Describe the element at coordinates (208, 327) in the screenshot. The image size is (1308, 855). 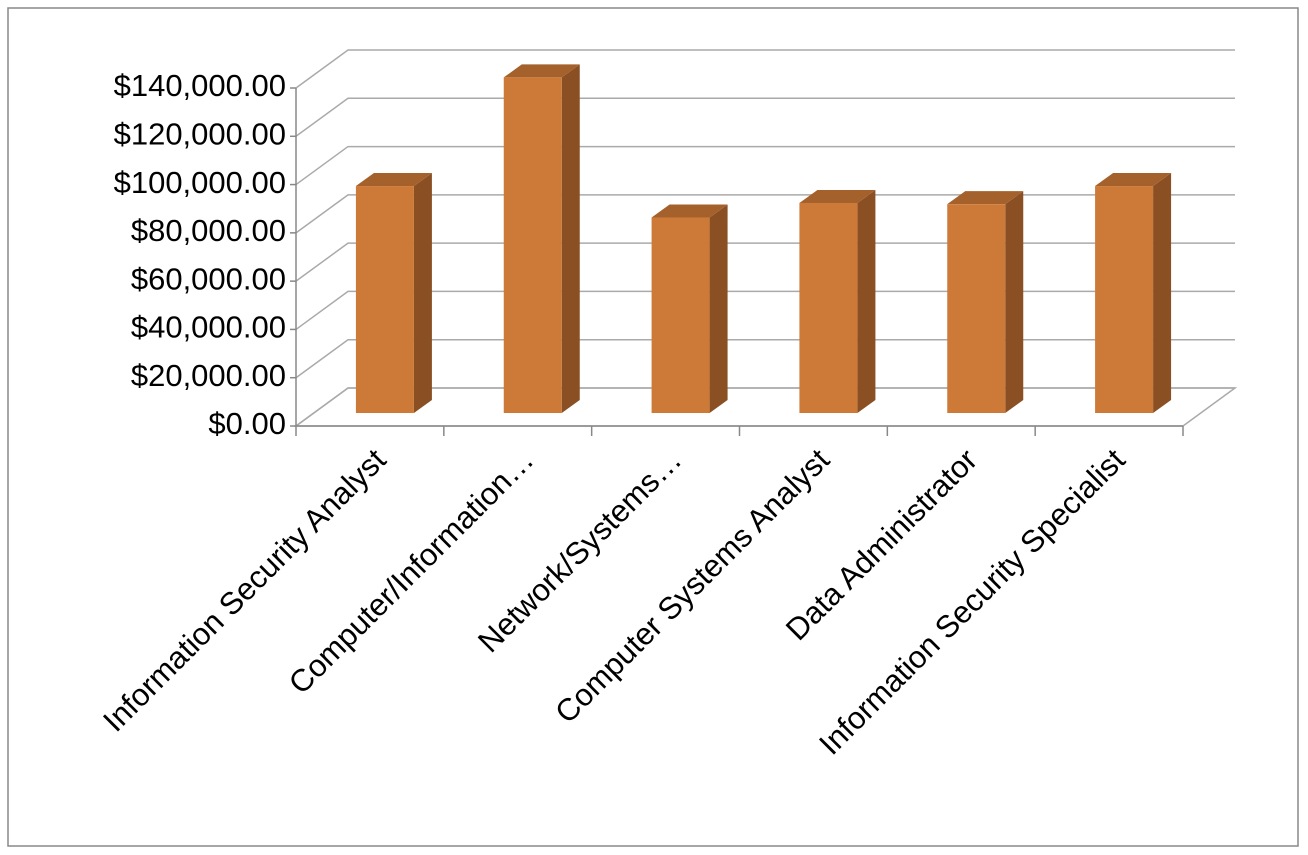
I see `y-tick-label: $40,000.00` at that location.